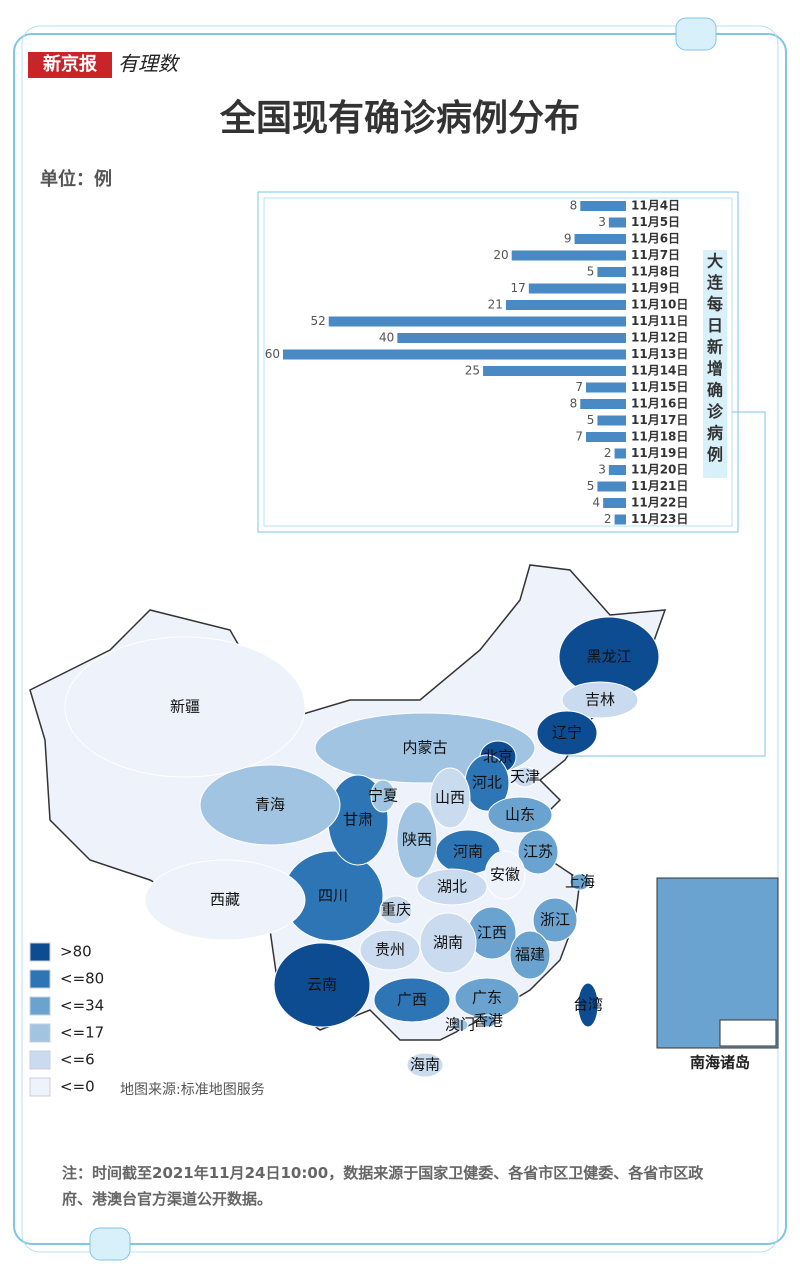 The image size is (800, 1279). What do you see at coordinates (715, 454) in the screenshot?
I see `chart-title-char: 例` at bounding box center [715, 454].